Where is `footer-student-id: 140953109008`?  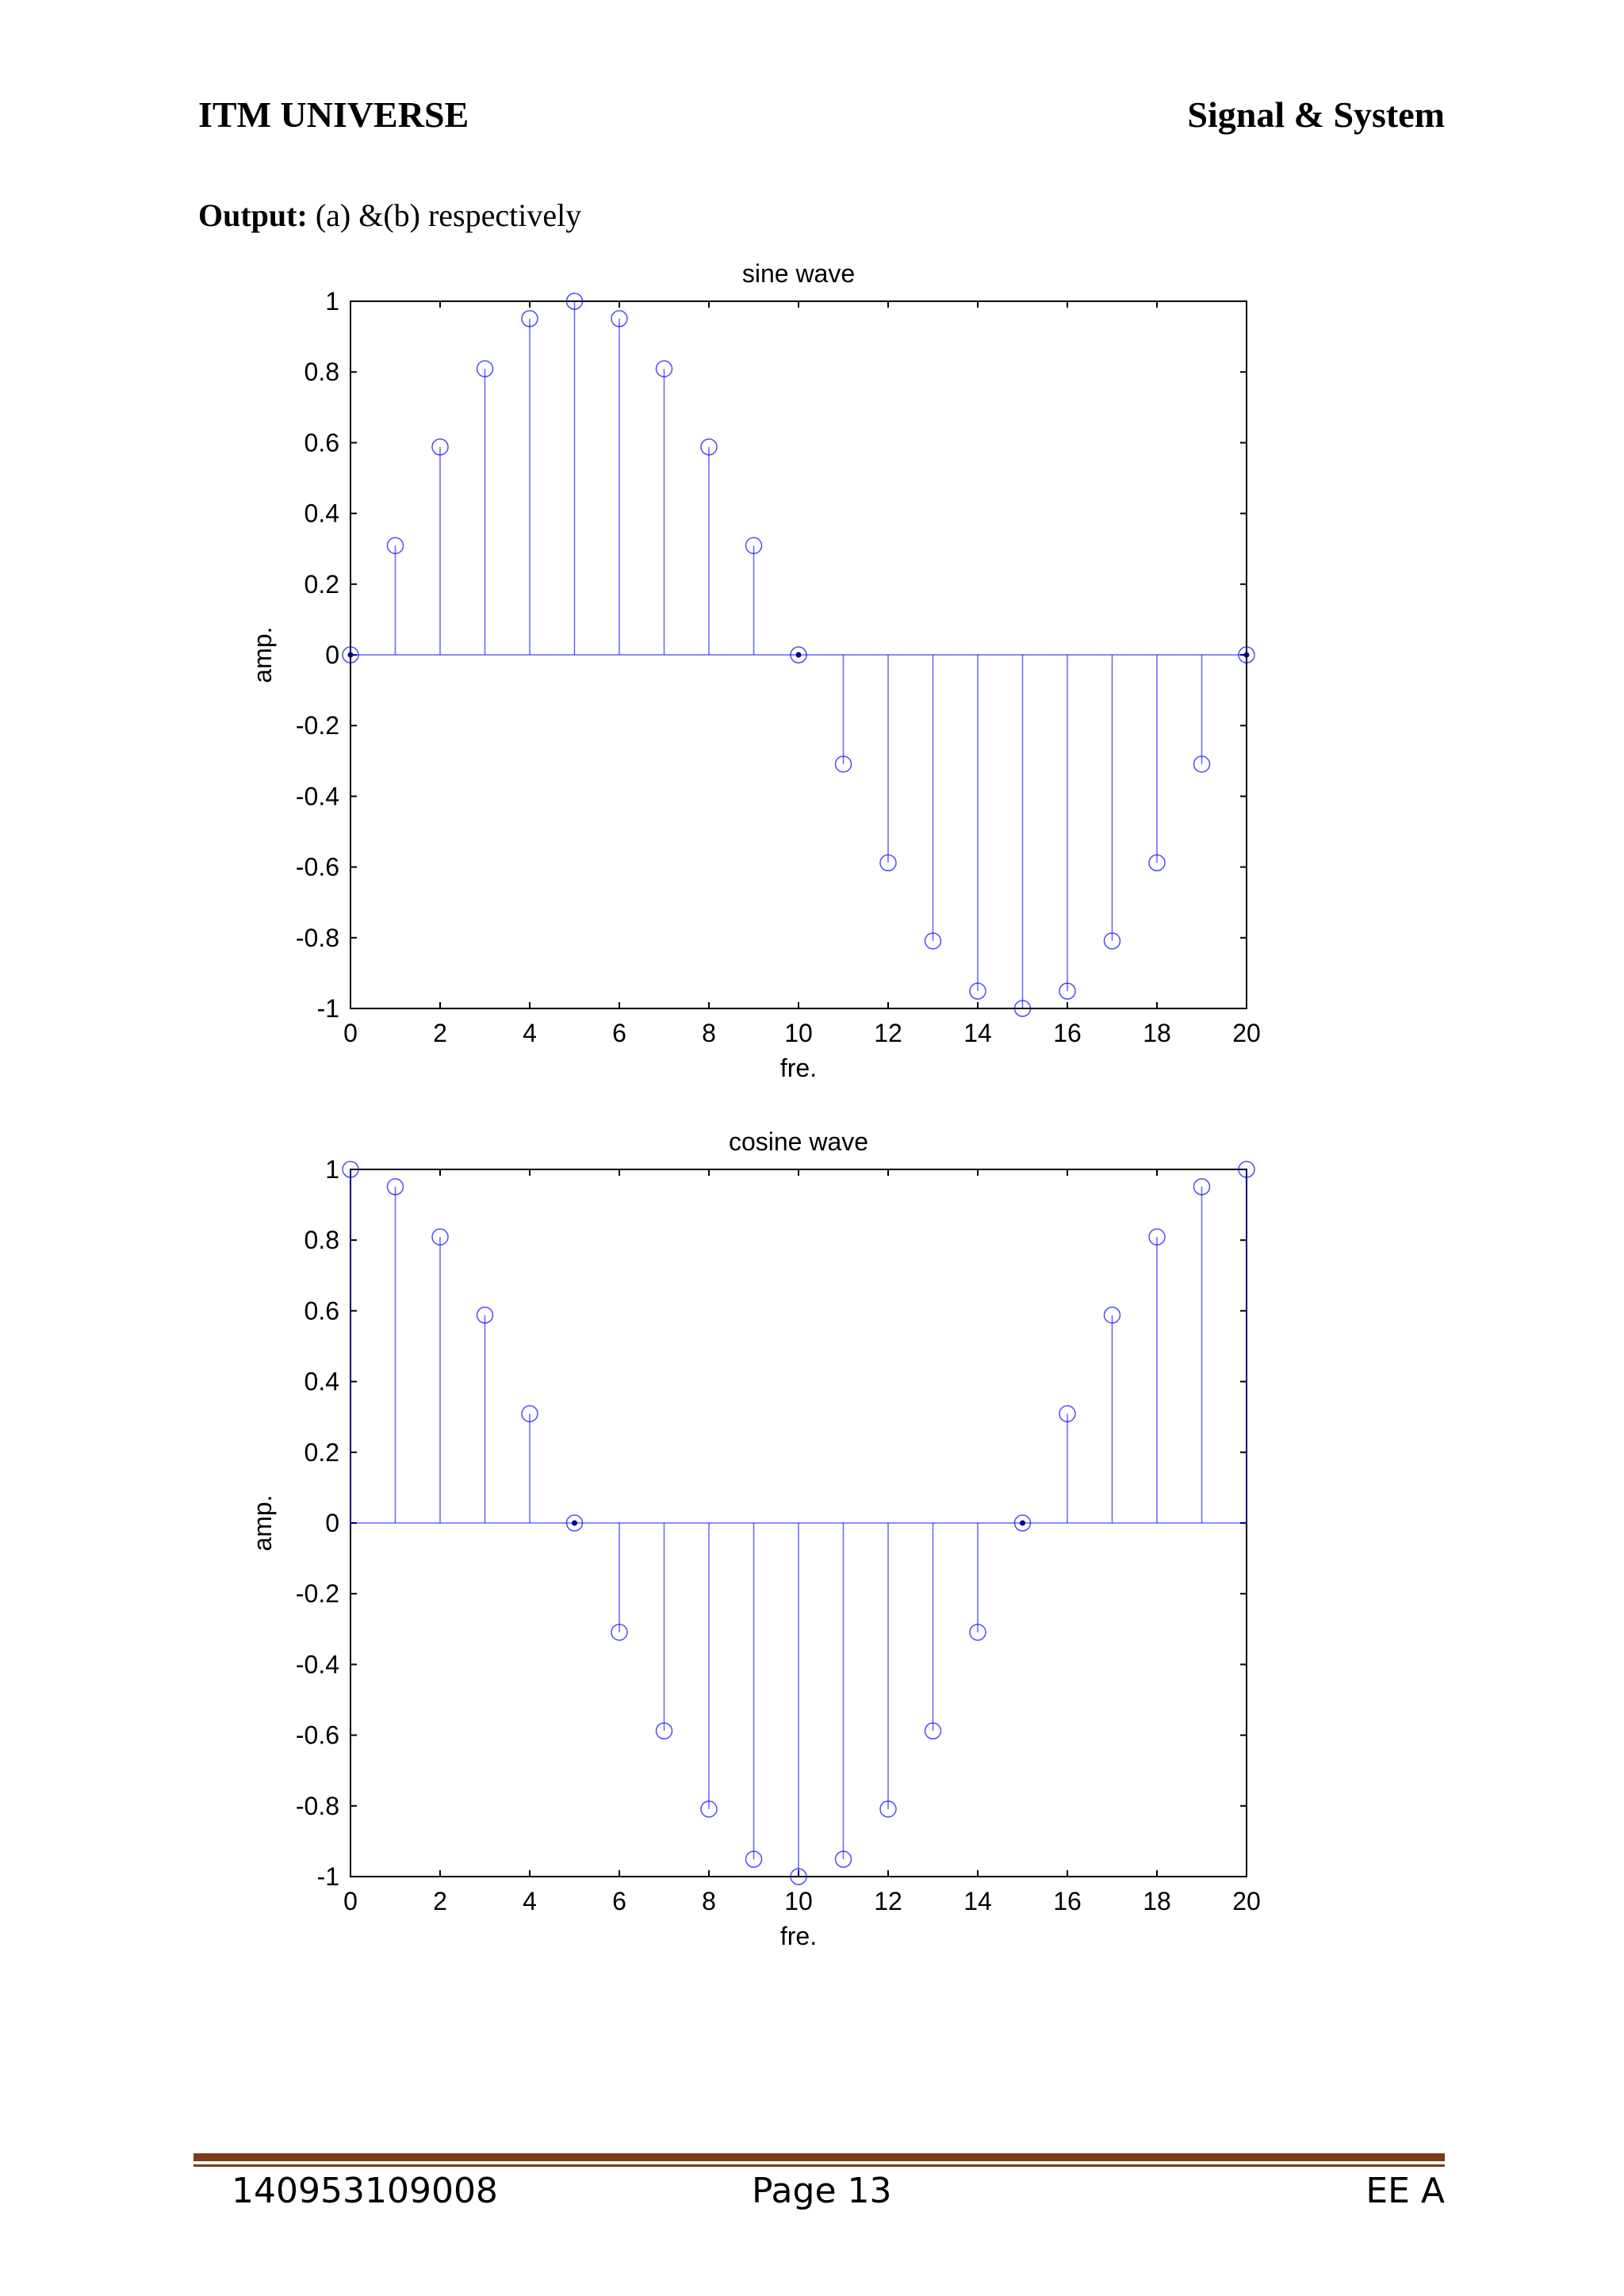
footer-student-id: 140953109008 is located at coordinates (365, 2191).